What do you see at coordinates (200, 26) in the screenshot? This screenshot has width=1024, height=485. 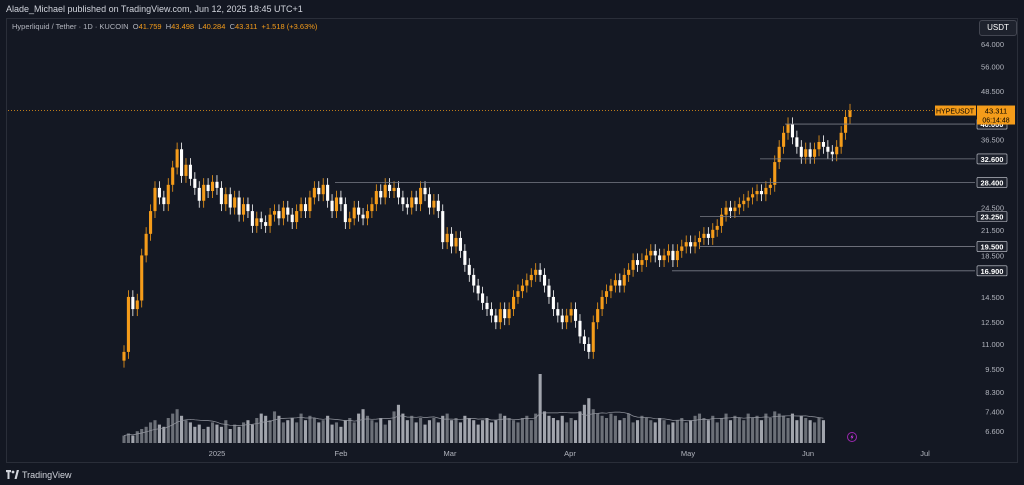 I see `low-label: L` at bounding box center [200, 26].